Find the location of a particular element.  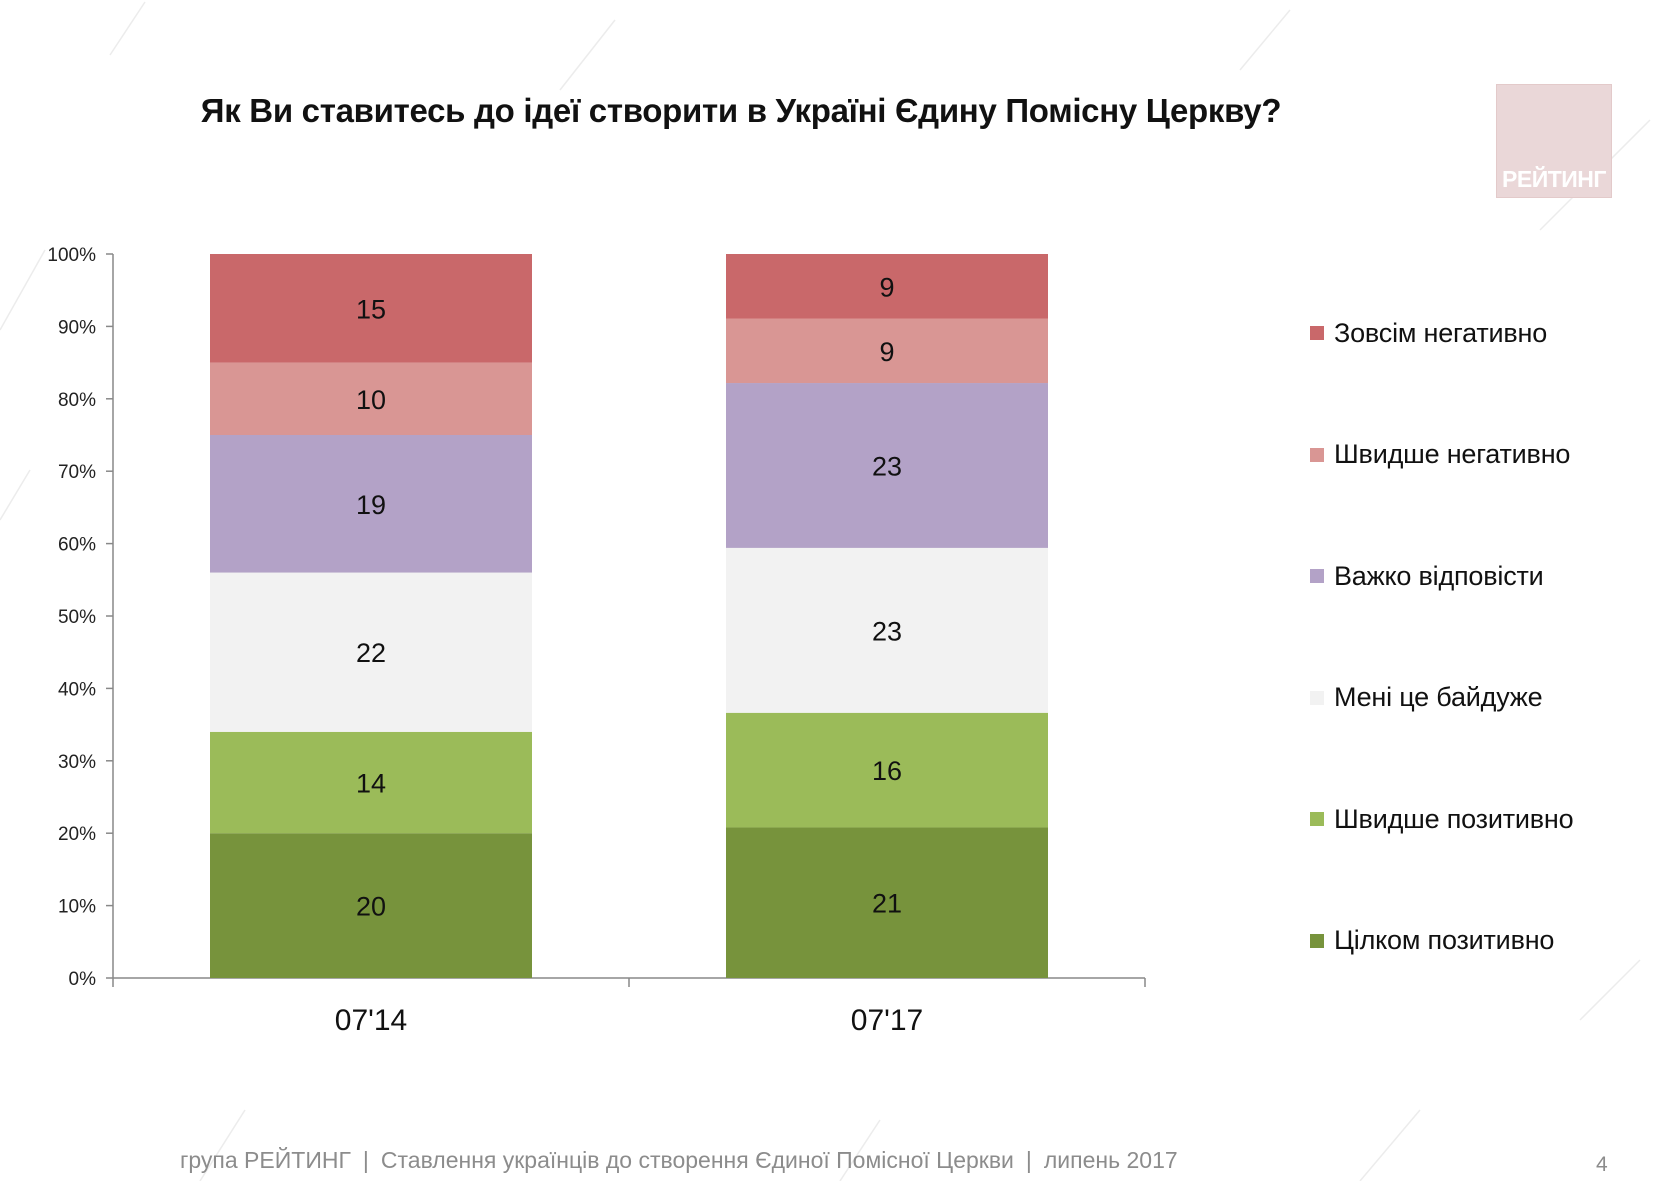

legend-label: Швидше негативно is located at coordinates (1452, 454).